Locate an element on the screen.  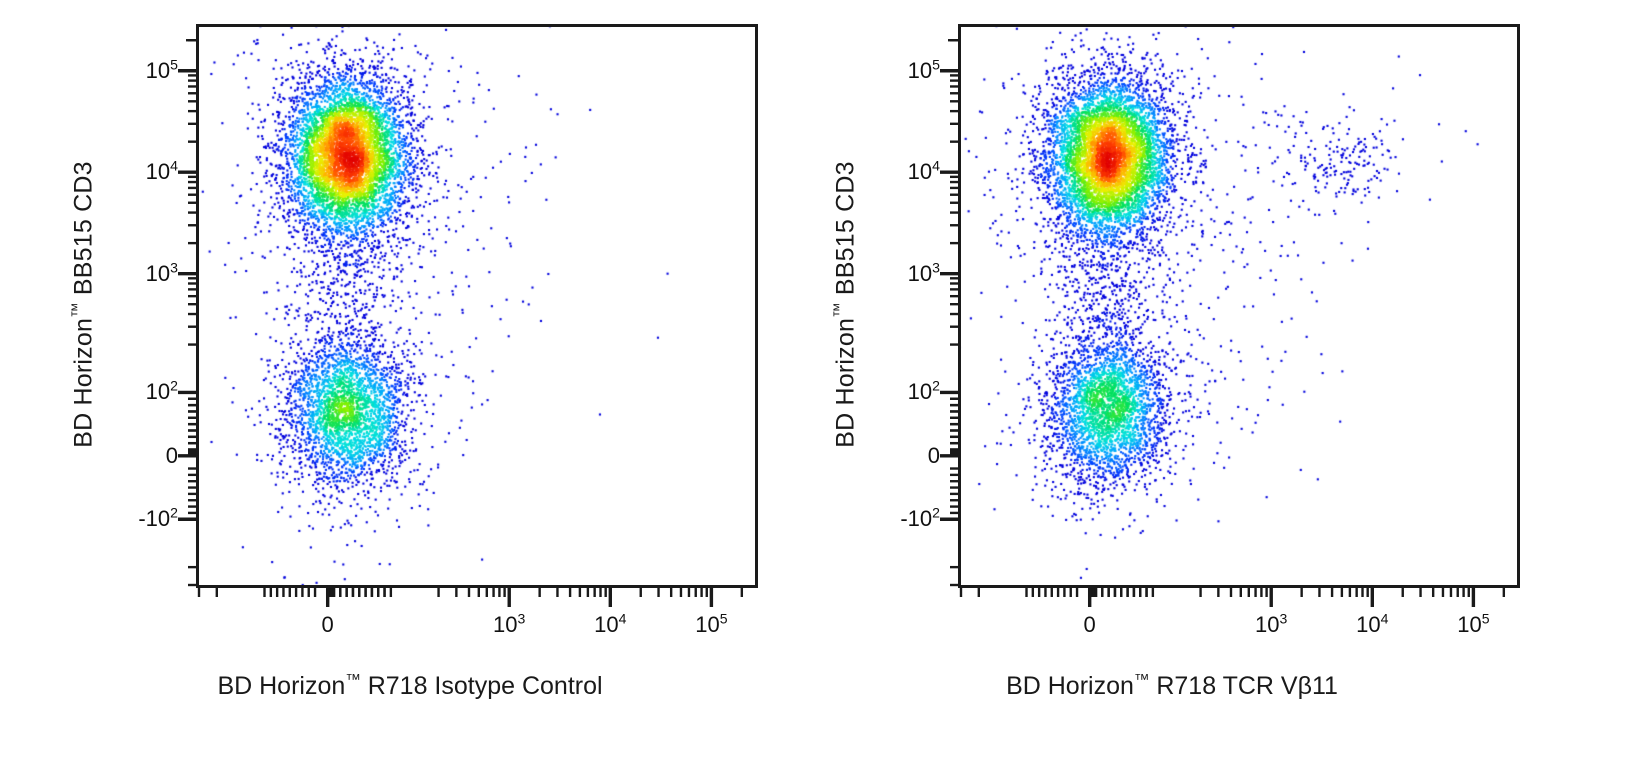
y-axis-title-right: BD Horizon™ BB515 CD3 is located at coordinates (845, 304).